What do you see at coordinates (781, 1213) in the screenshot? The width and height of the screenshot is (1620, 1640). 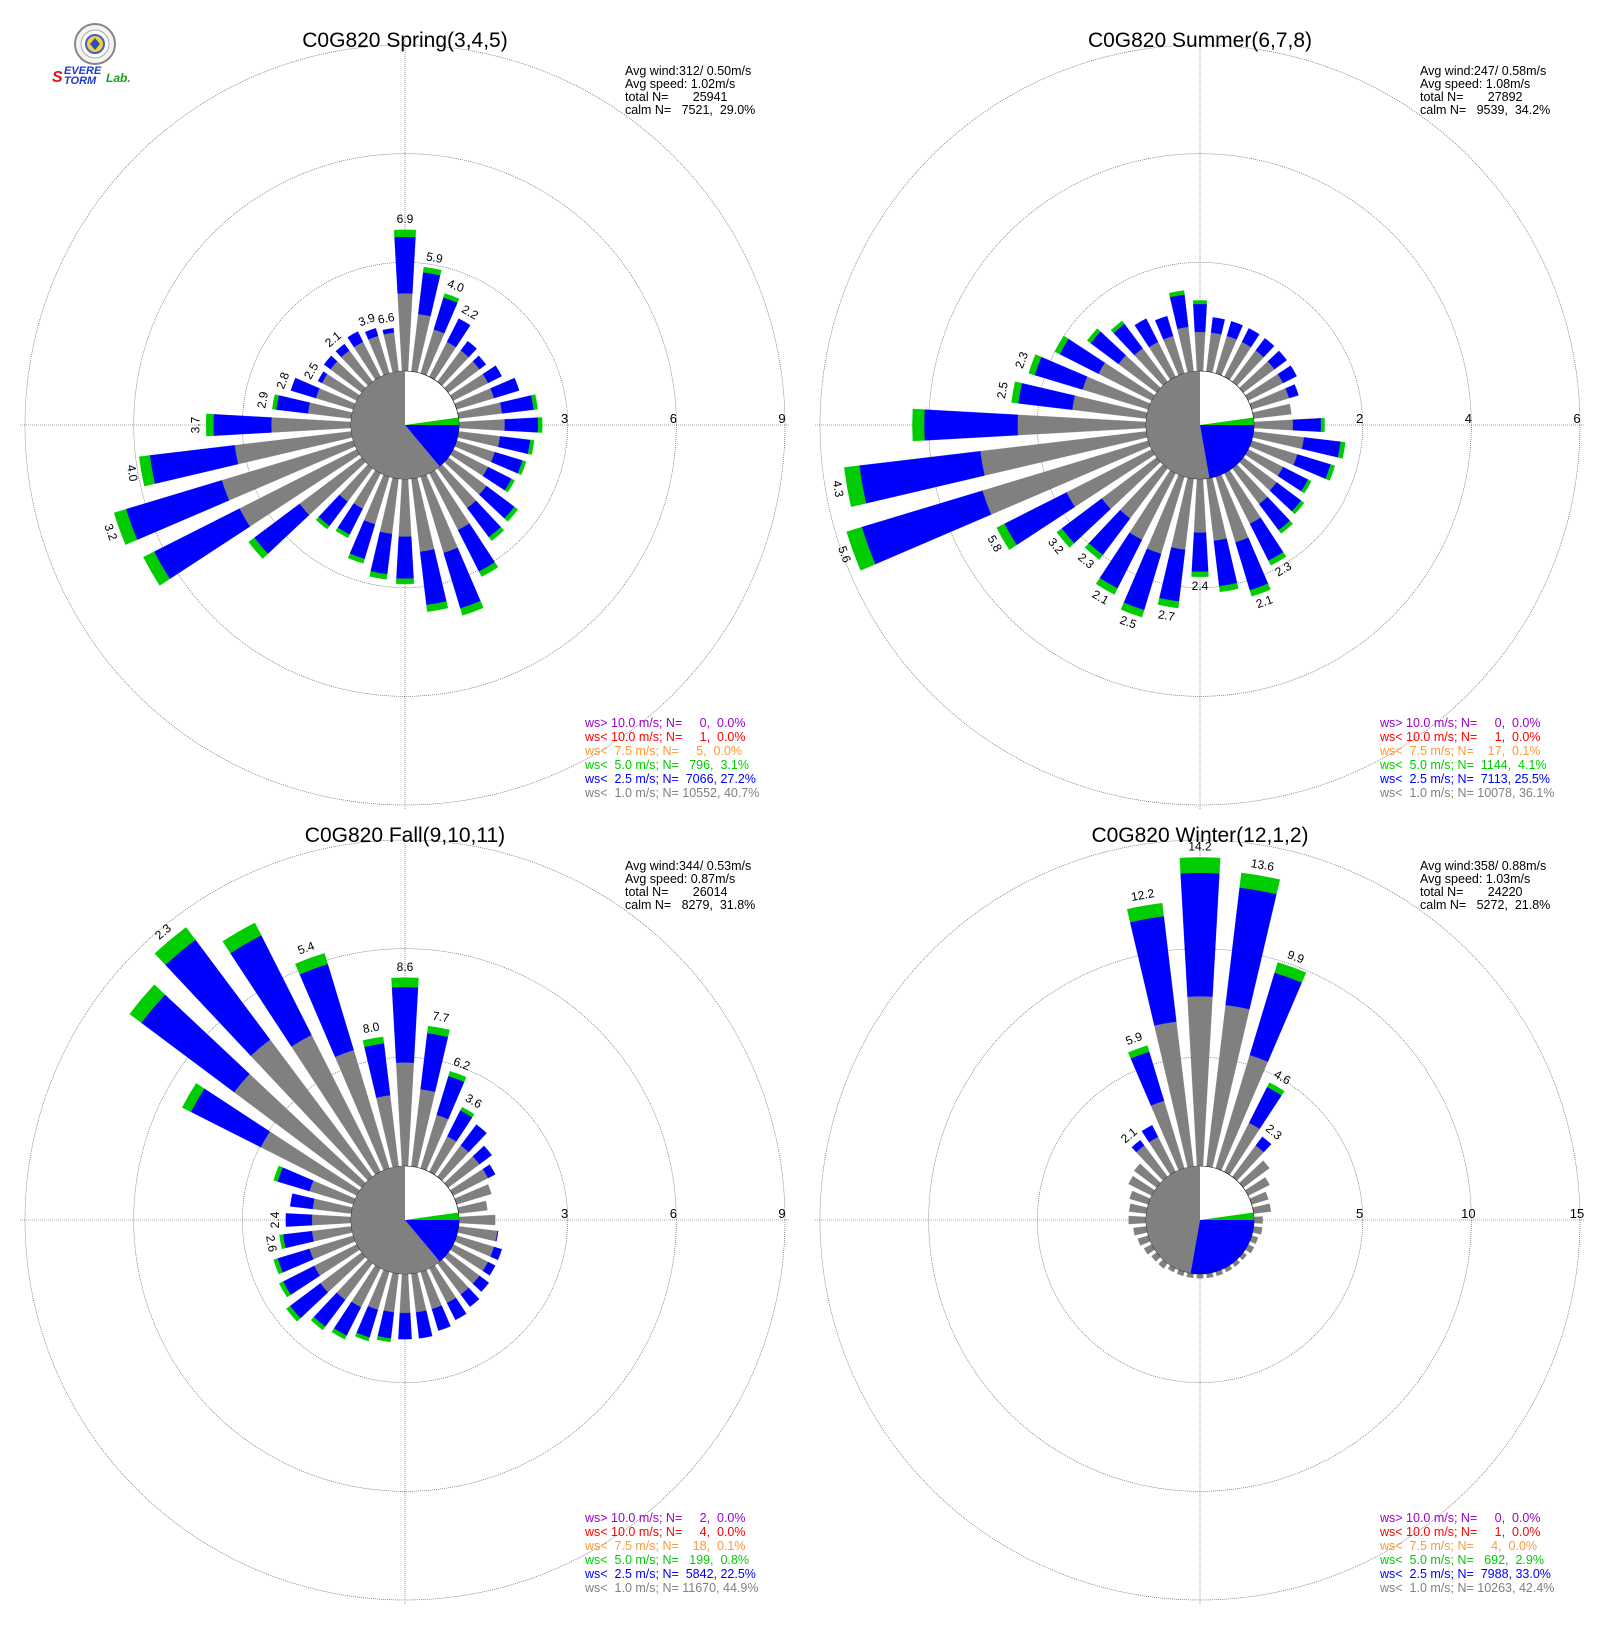 I see `ring-label: 9` at bounding box center [781, 1213].